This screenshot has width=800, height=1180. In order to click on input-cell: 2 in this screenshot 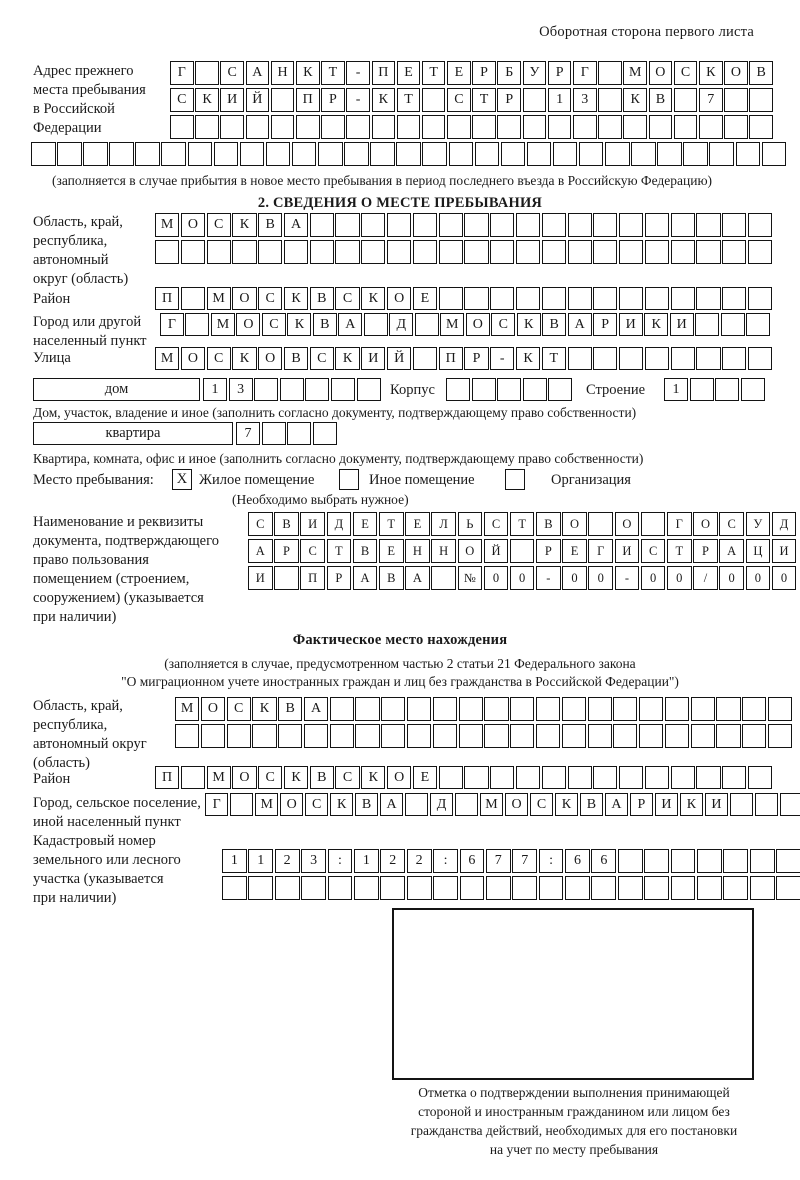, I will do `click(419, 861)`.